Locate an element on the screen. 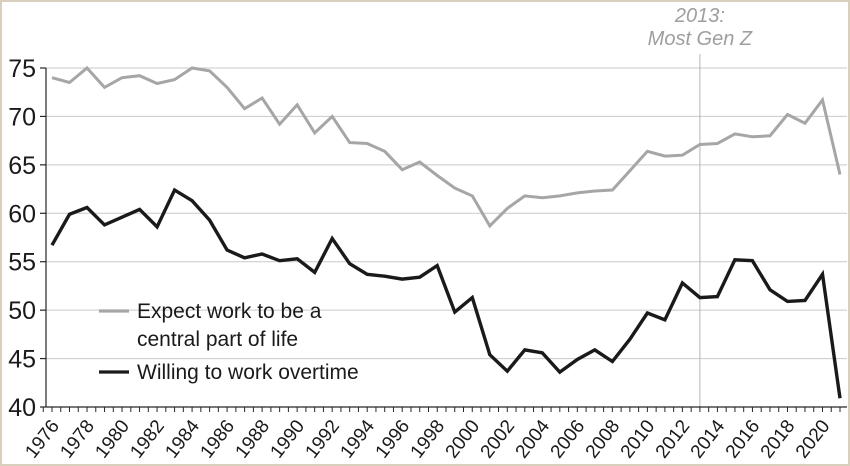  y-axis-tick-label: 50 is located at coordinates (22, 311).